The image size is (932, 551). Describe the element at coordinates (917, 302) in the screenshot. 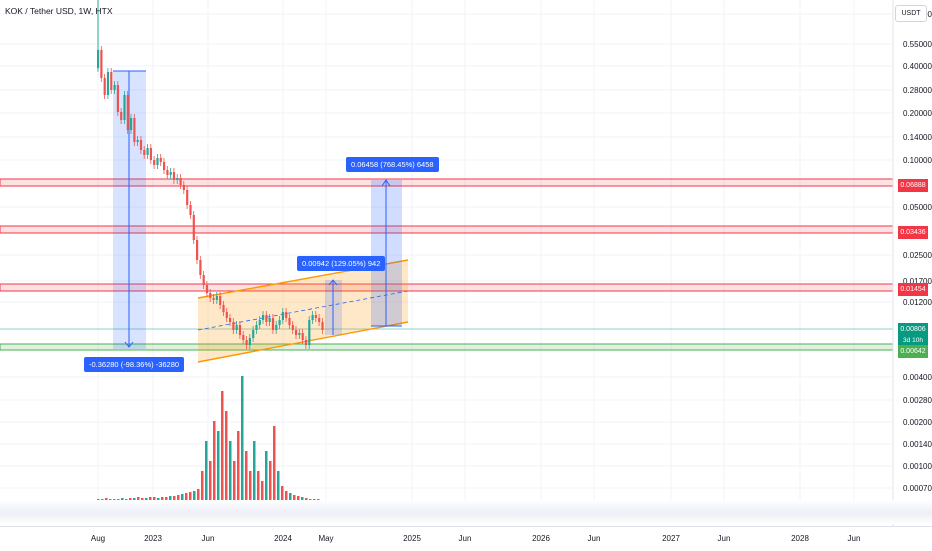

I see `price-tick-label: 0.01200` at that location.